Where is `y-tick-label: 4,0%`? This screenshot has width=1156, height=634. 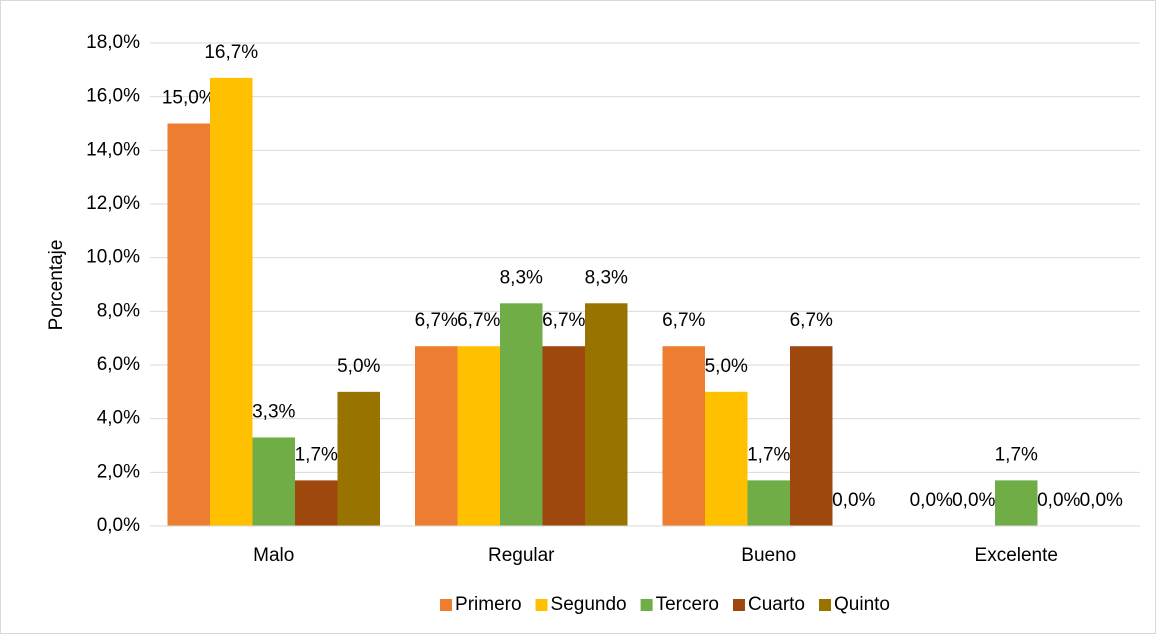 y-tick-label: 4,0% is located at coordinates (118, 418).